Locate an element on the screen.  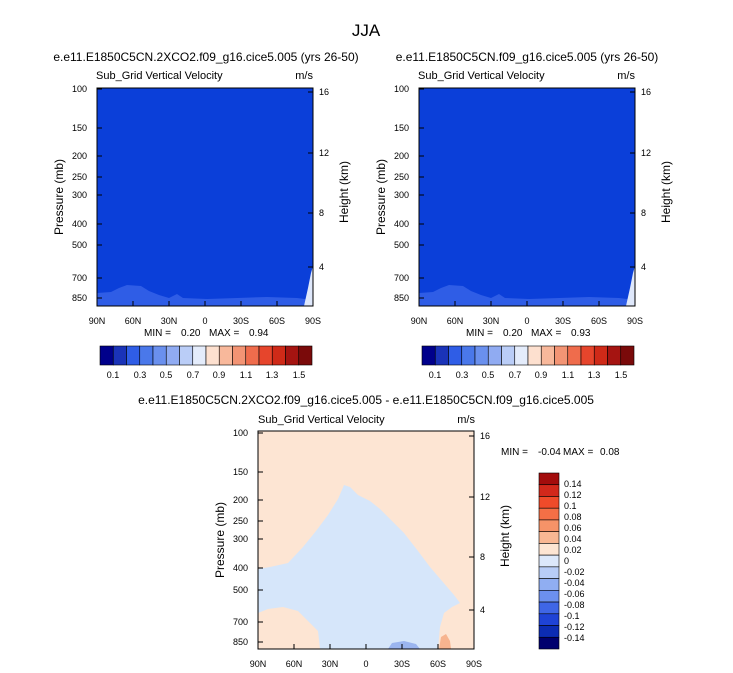
panel-1-southpole-contour is located at coordinates (308, 286).